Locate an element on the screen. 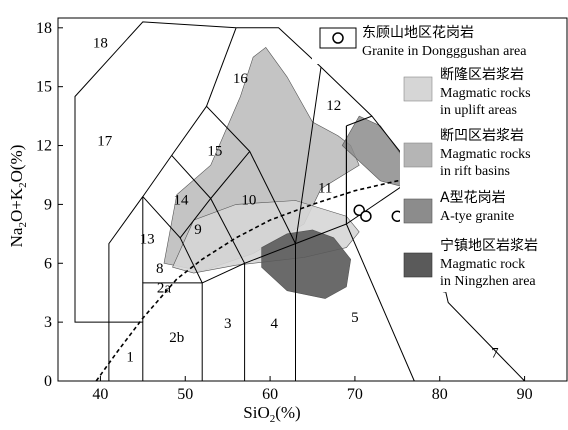  field-label-17: 17 is located at coordinates (105, 142).